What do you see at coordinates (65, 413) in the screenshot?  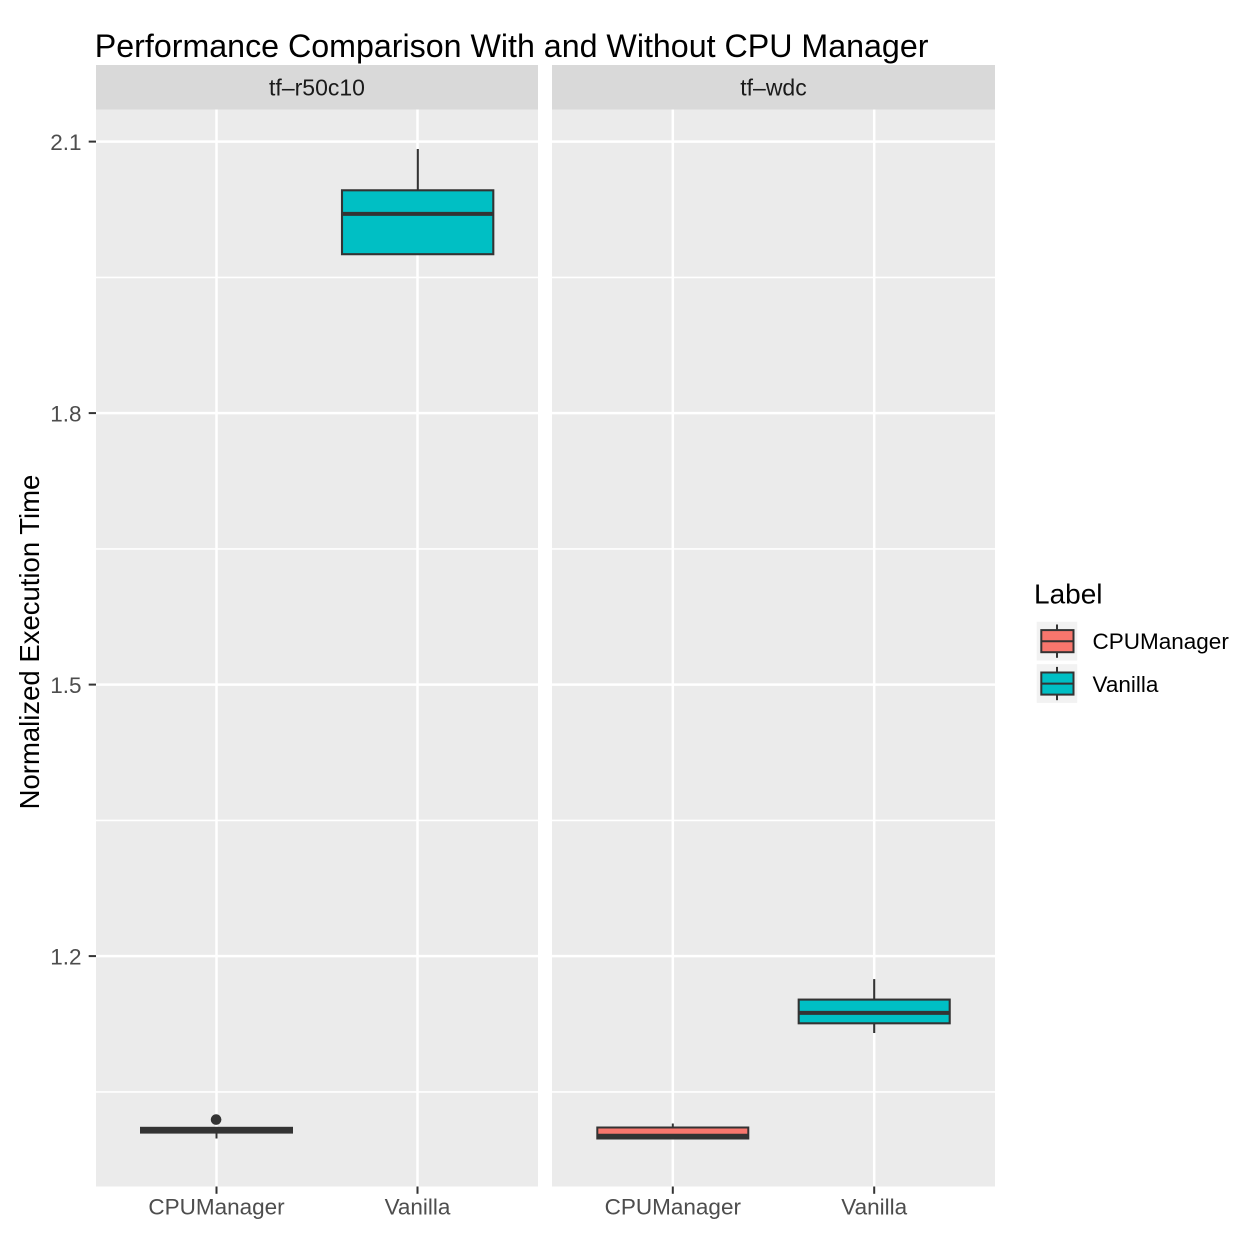 I see `svg-text: 1.8` at bounding box center [65, 413].